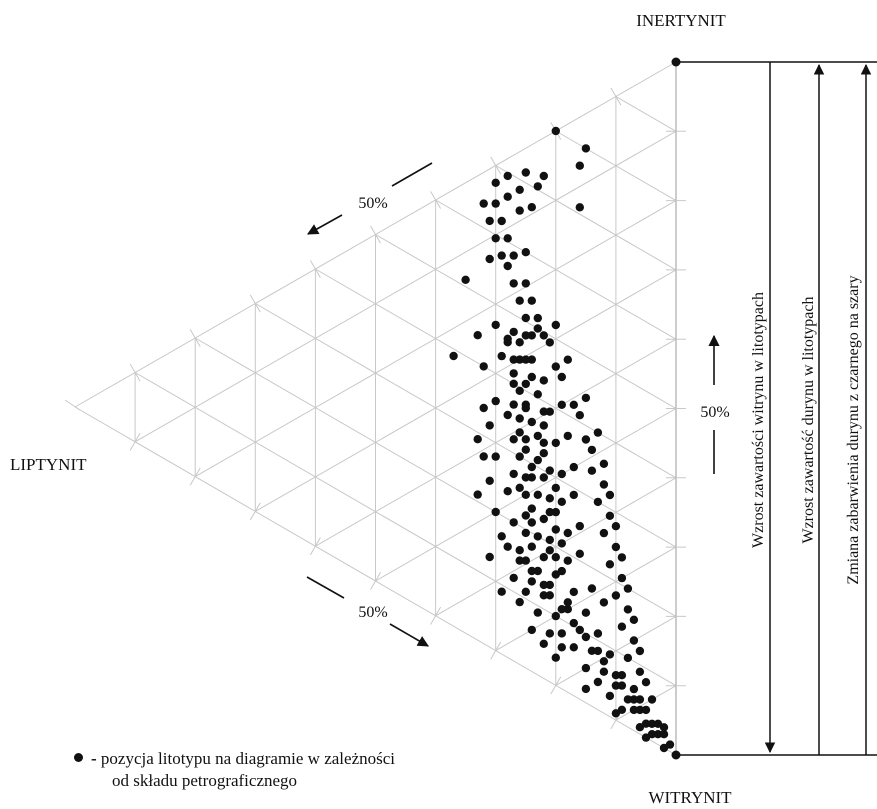 The width and height of the screenshot is (877, 809). What do you see at coordinates (325, 224) in the screenshot?
I see `arrow-left-up` at bounding box center [325, 224].